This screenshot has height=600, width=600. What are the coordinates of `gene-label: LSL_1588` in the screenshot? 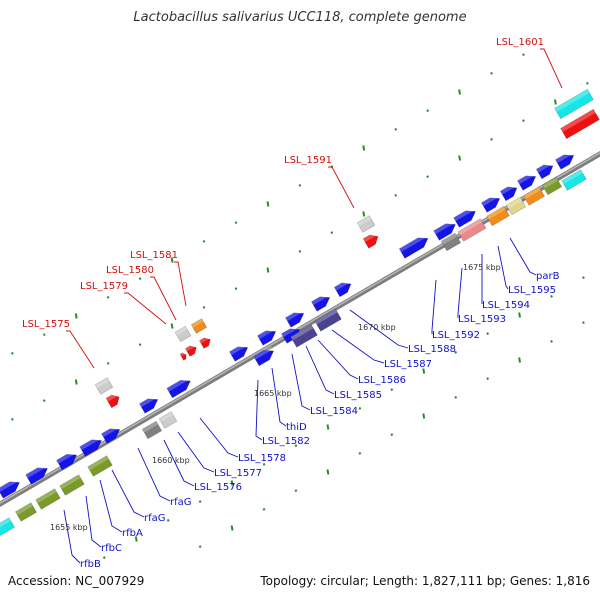 It's located at (432, 349).